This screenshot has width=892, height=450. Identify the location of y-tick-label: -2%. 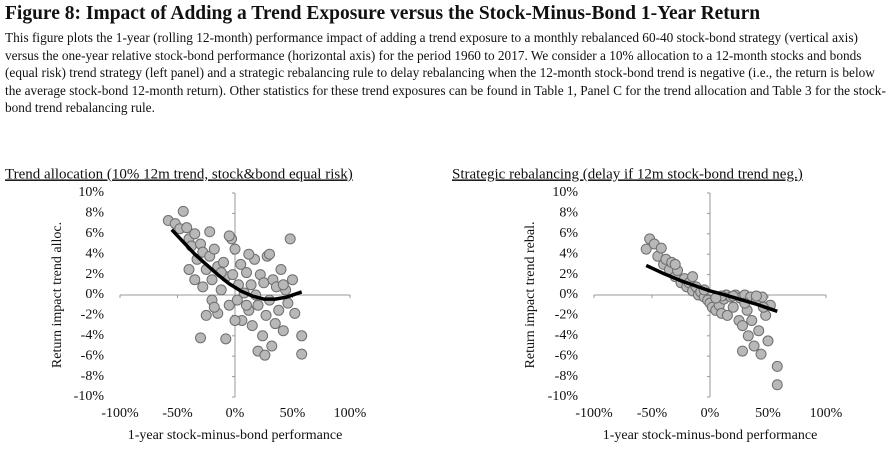
(567, 315).